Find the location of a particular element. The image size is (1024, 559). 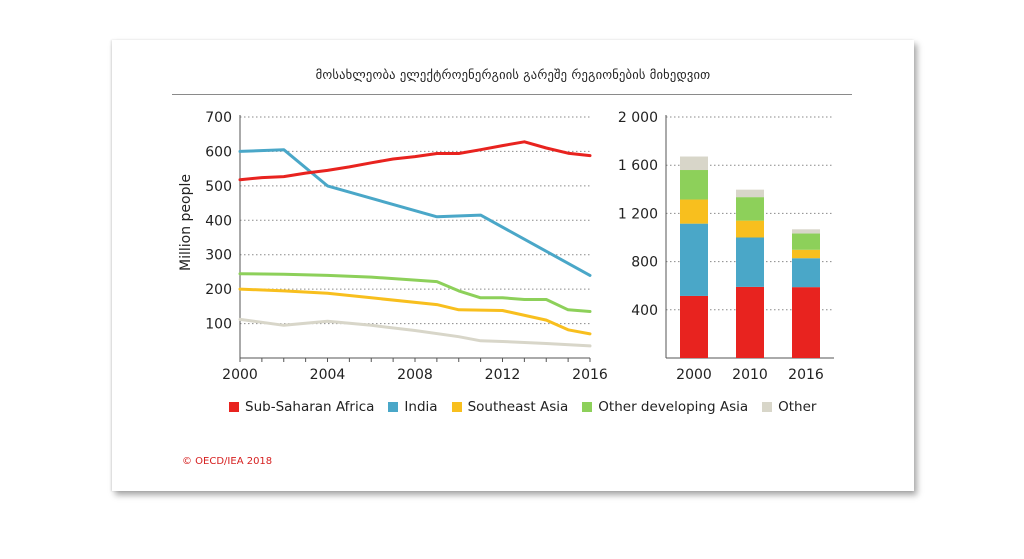

line-series-other is located at coordinates (415, 332).